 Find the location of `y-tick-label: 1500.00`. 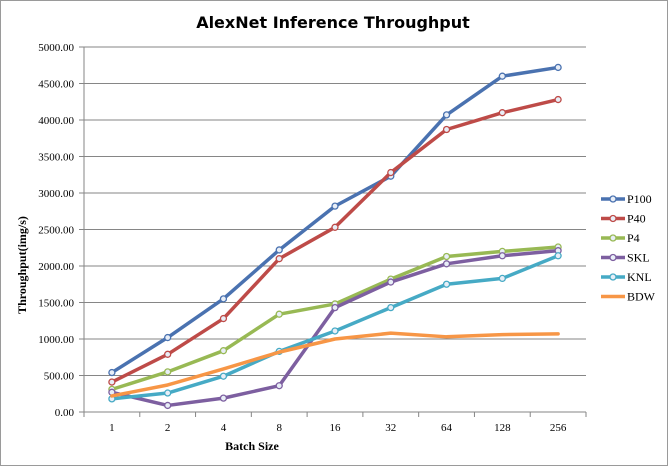

y-tick-label: 1500.00 is located at coordinates (56, 304).